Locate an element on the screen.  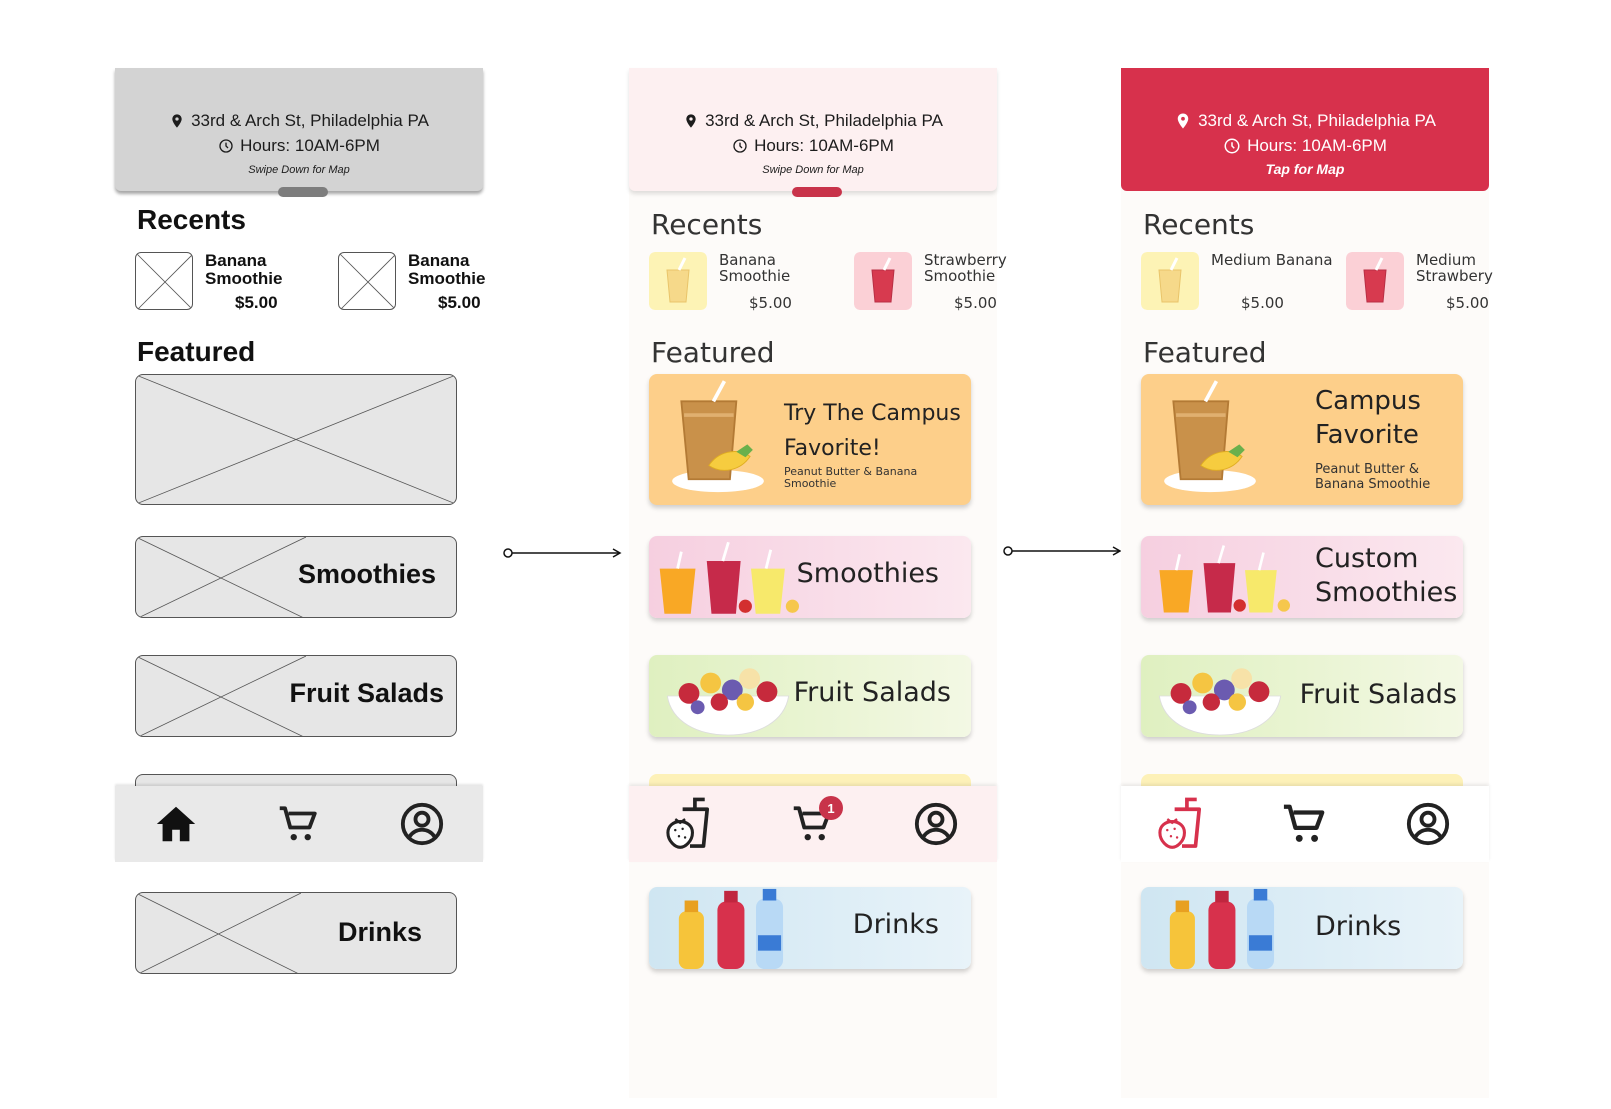
nav-cart: 1 is located at coordinates (813, 824).